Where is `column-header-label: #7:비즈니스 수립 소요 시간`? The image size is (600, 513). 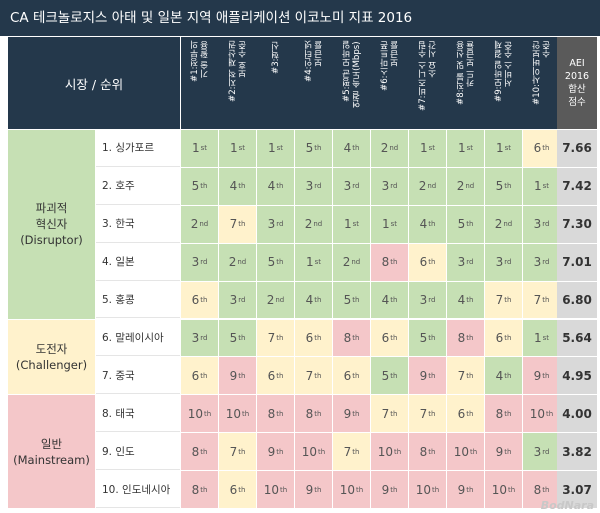
column-header-label: #7:비즈니스 수립 소요 시간 is located at coordinates (428, 76).